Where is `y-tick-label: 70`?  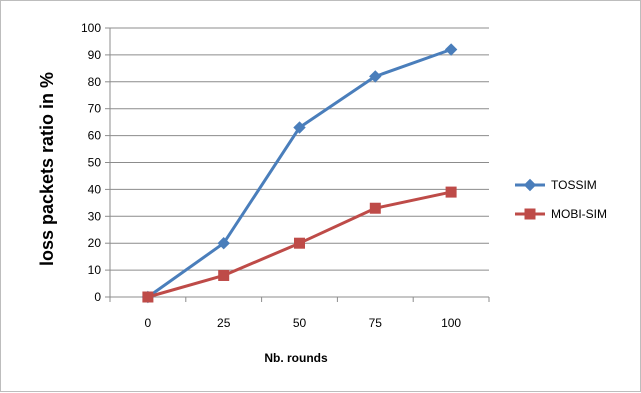
y-tick-label: 70 is located at coordinates (95, 109).